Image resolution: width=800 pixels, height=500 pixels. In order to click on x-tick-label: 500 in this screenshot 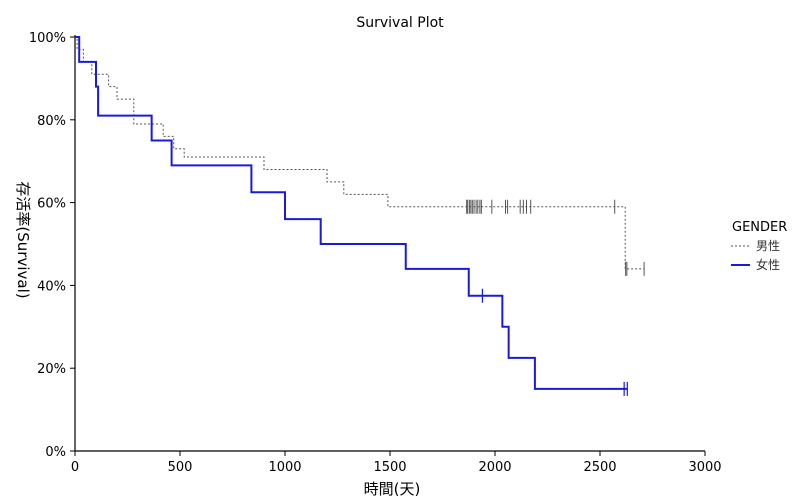, I will do `click(180, 467)`.